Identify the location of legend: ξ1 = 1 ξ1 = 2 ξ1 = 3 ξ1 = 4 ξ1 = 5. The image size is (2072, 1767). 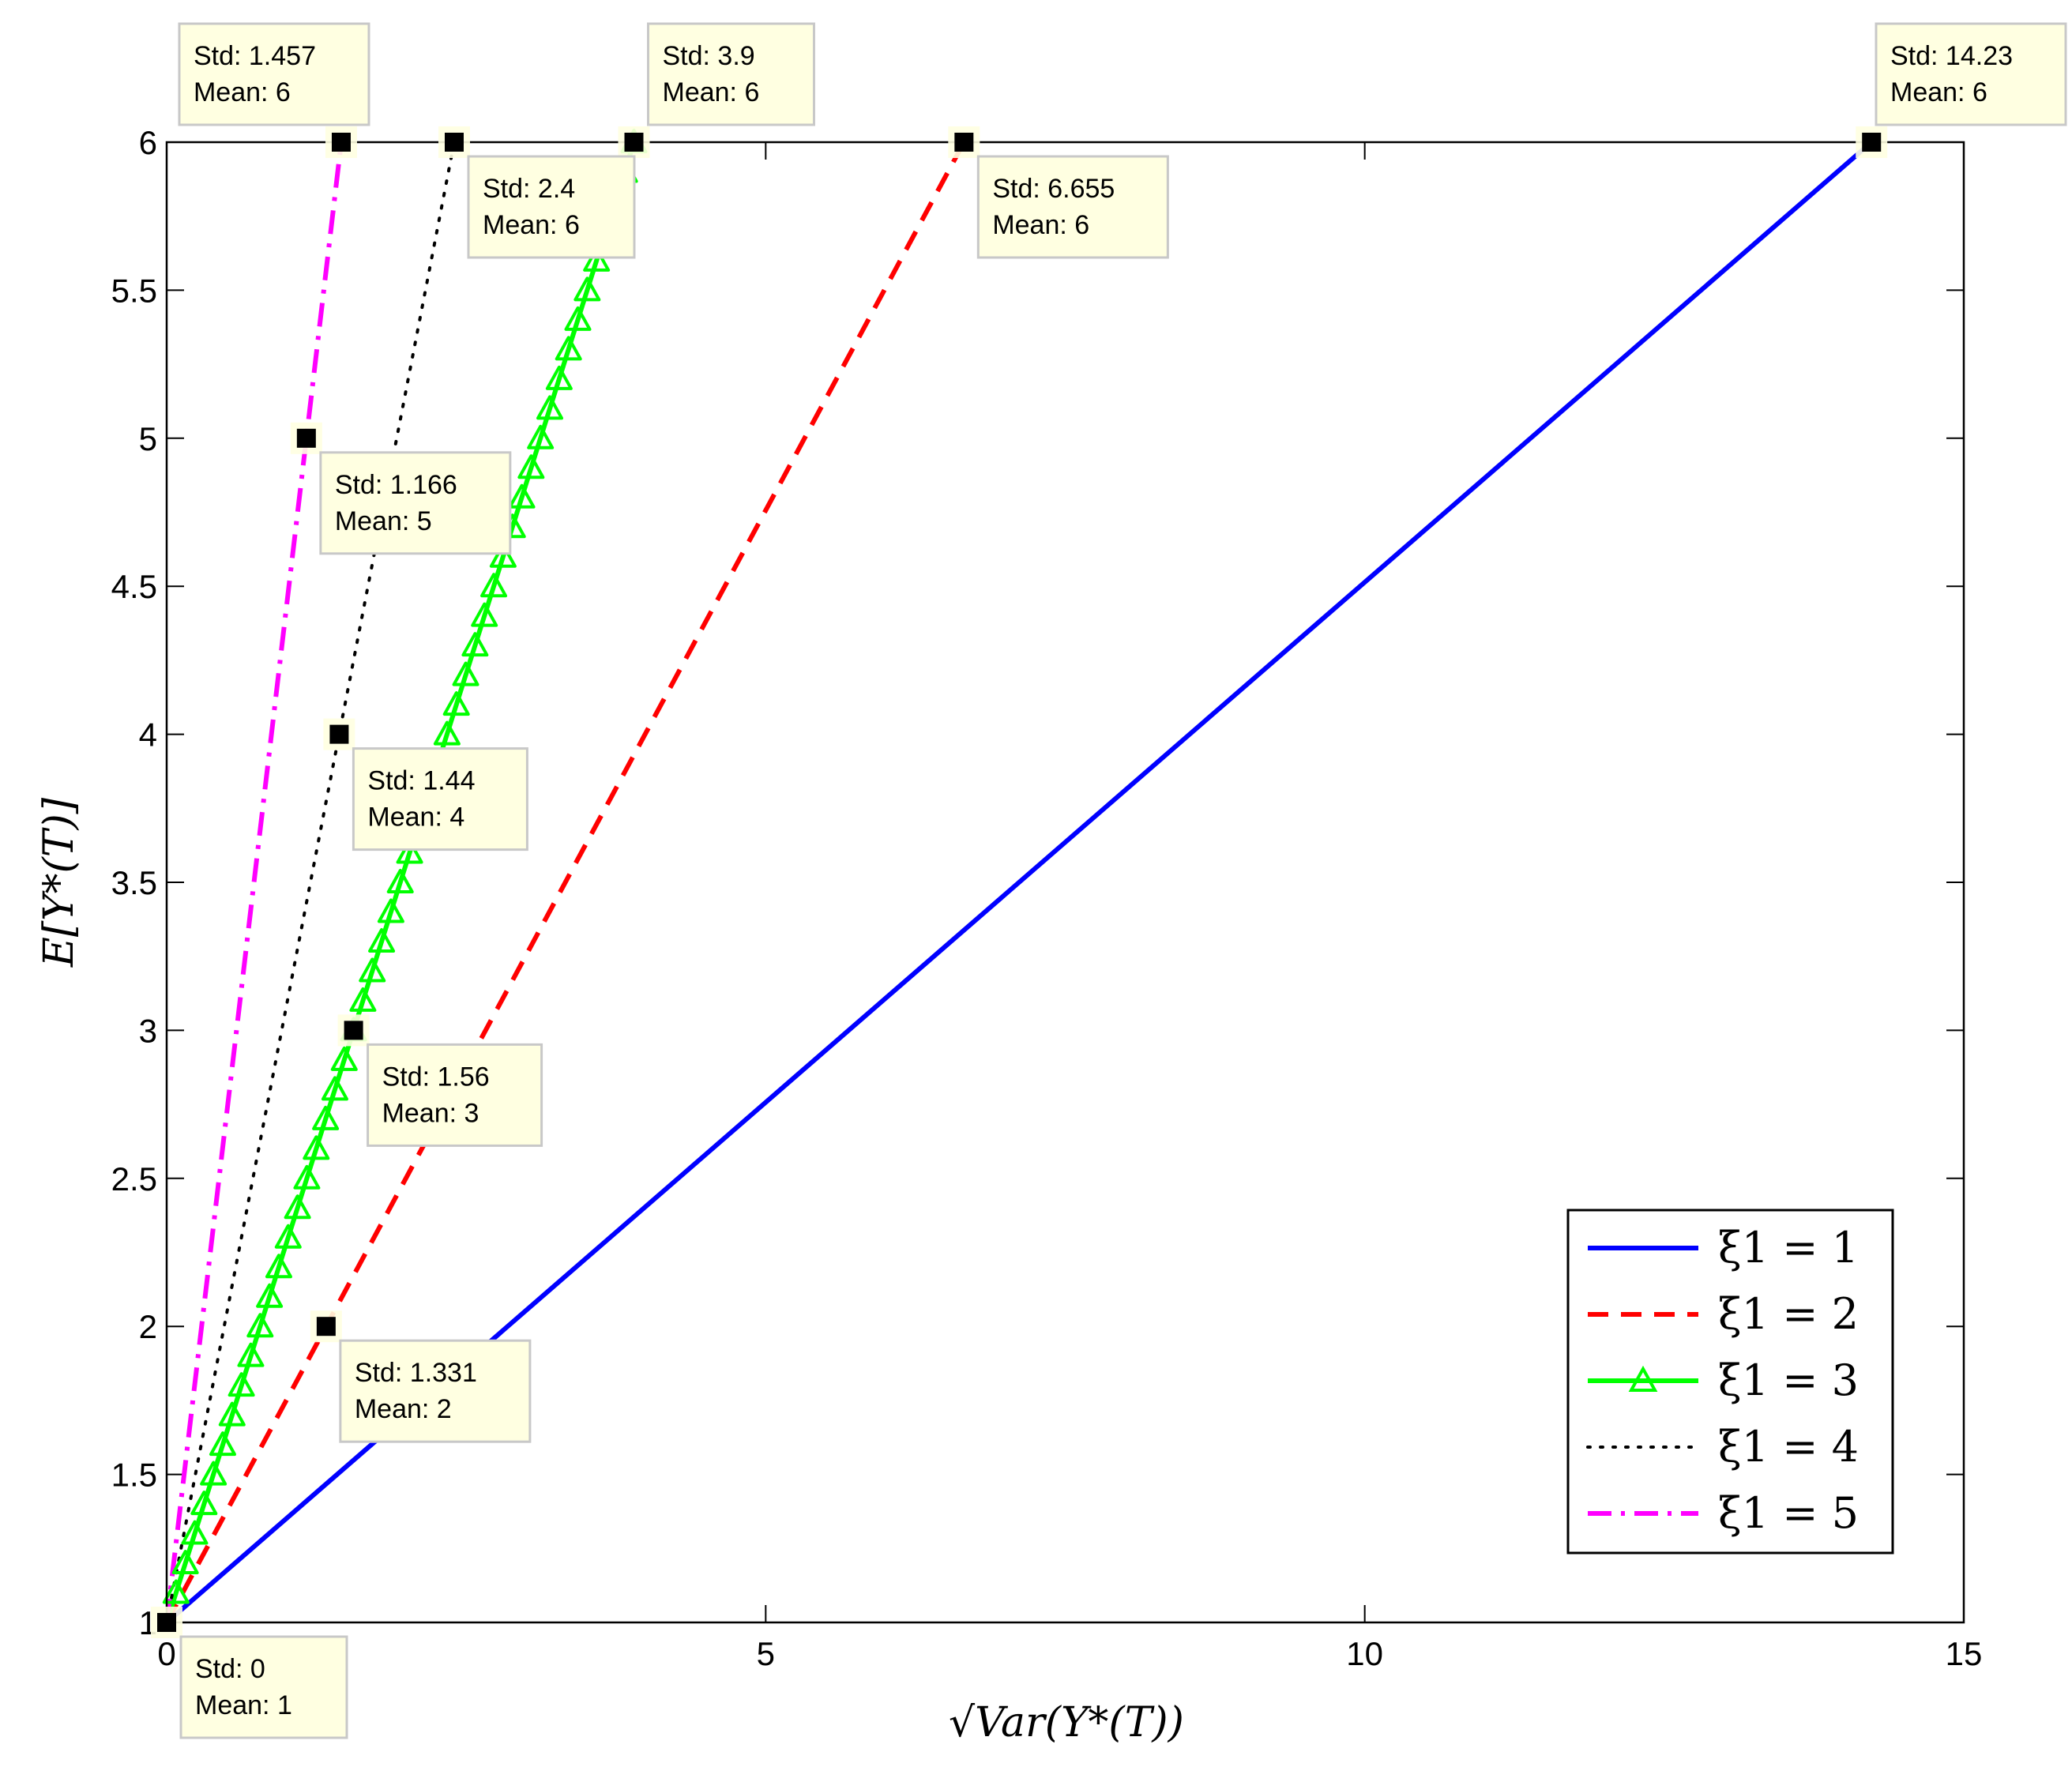
(1730, 1382).